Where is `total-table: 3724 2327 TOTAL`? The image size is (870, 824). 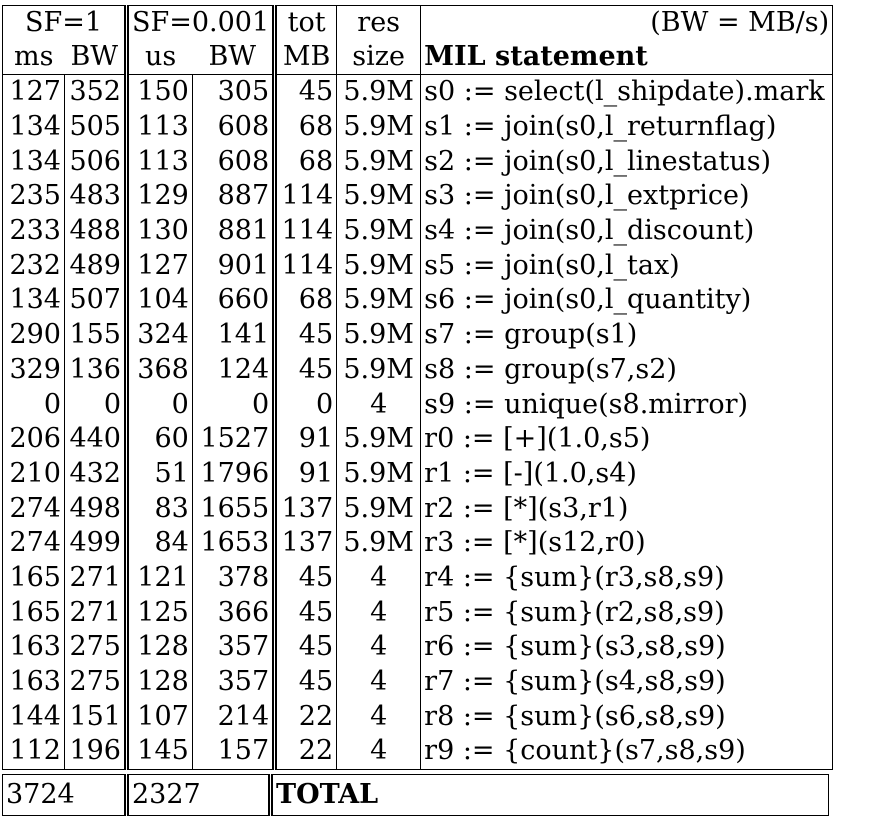
total-table: 3724 2327 TOTAL is located at coordinates (415, 795).